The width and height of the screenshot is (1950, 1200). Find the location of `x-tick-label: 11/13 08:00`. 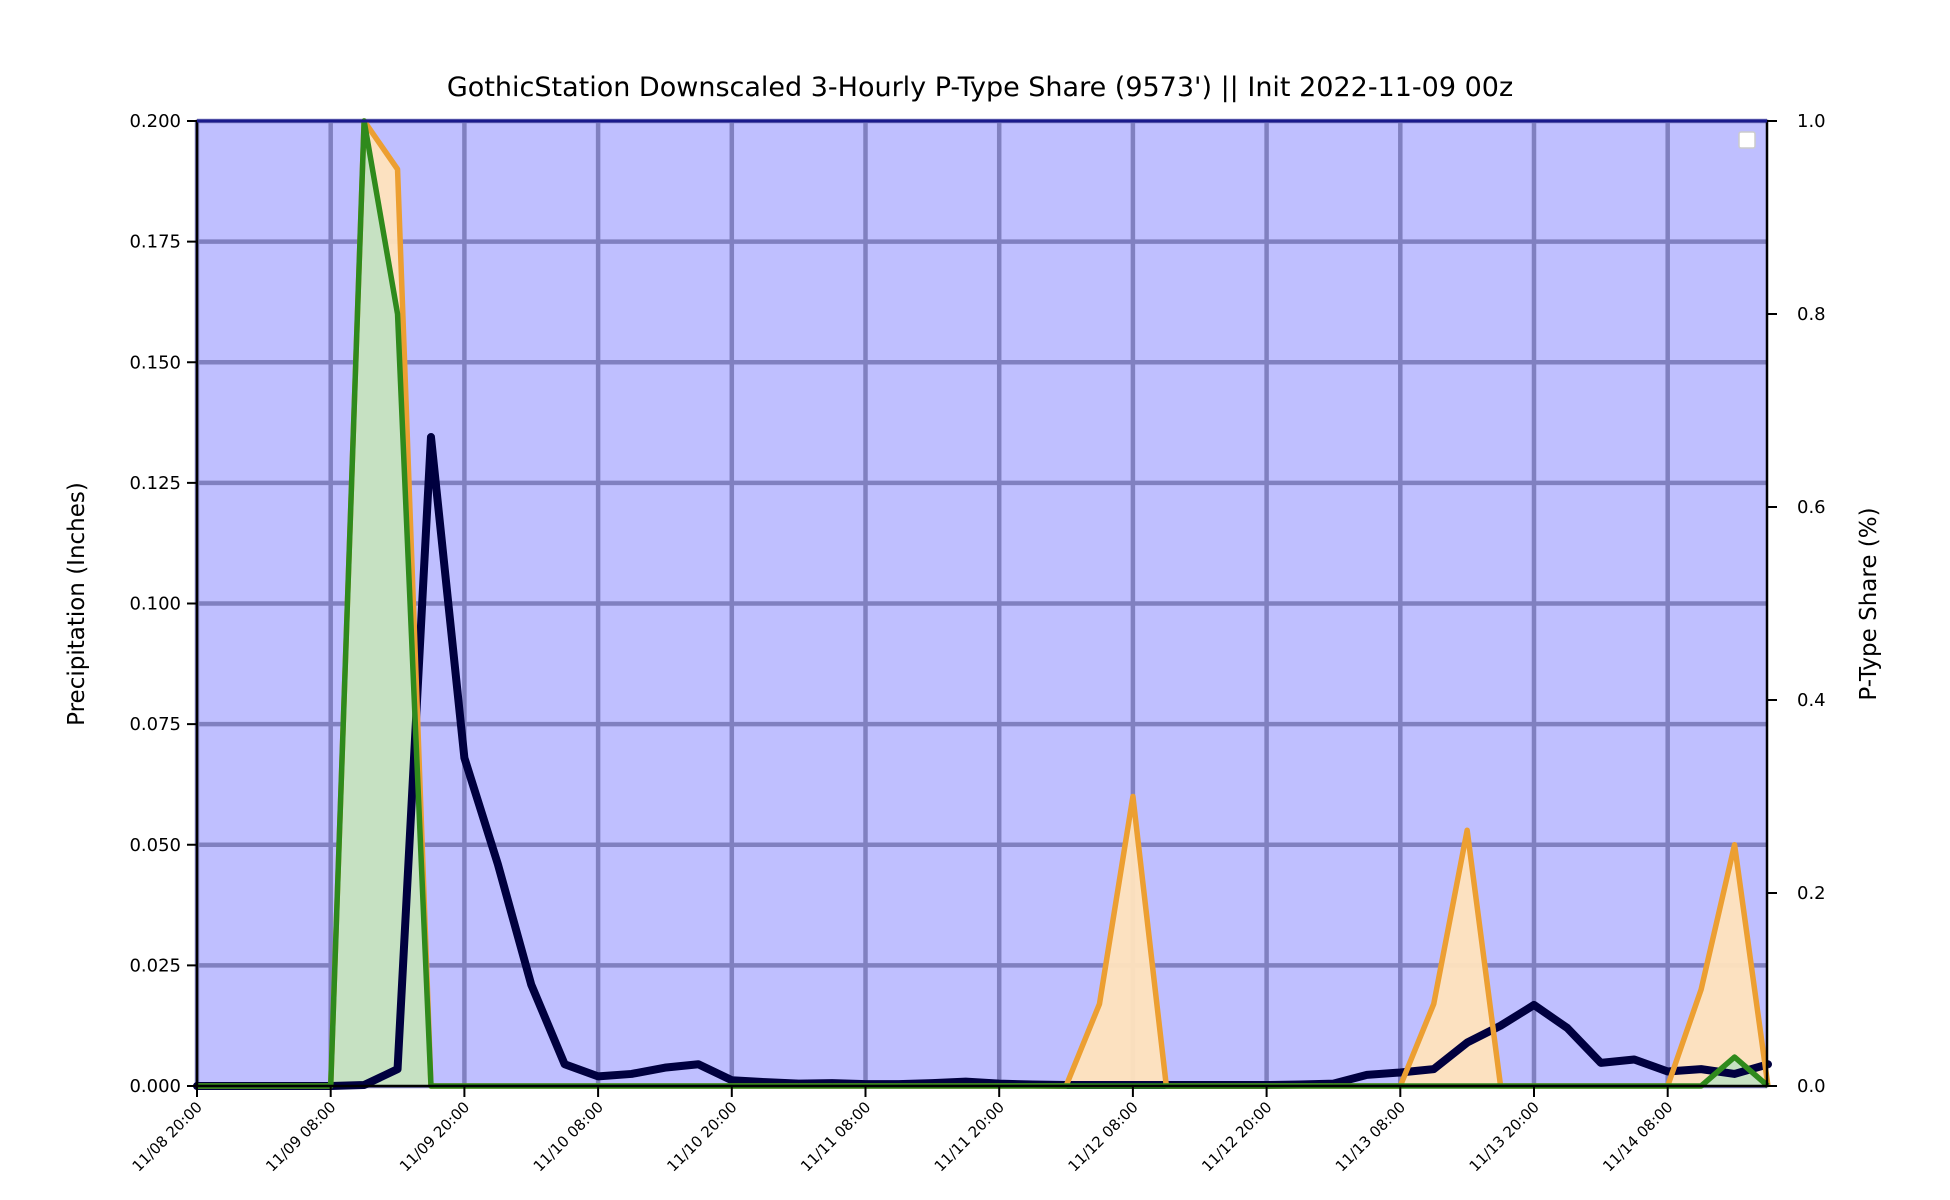

x-tick-label: 11/13 08:00 is located at coordinates (1370, 1136).